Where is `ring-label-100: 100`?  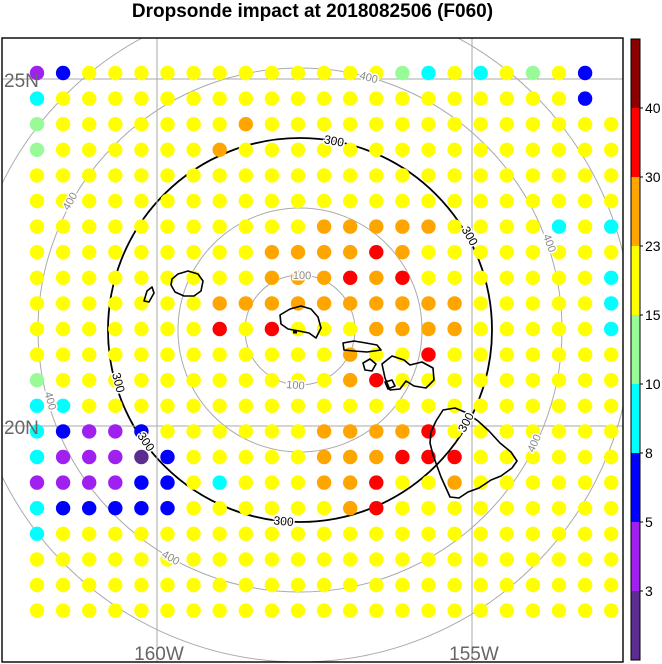 ring-label-100: 100 is located at coordinates (295, 386).